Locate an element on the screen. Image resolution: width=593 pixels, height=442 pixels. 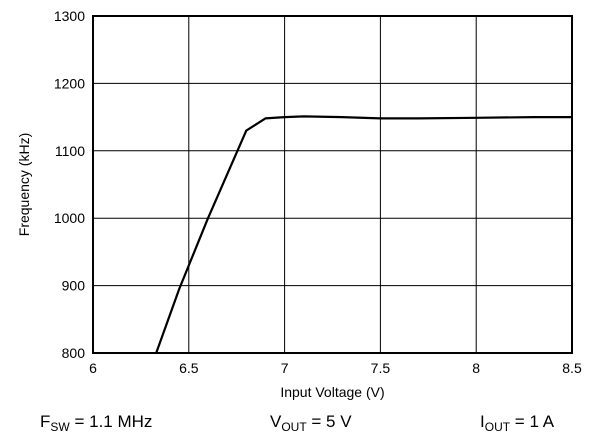
iout-caption: IOUT = 1 A is located at coordinates (517, 423).